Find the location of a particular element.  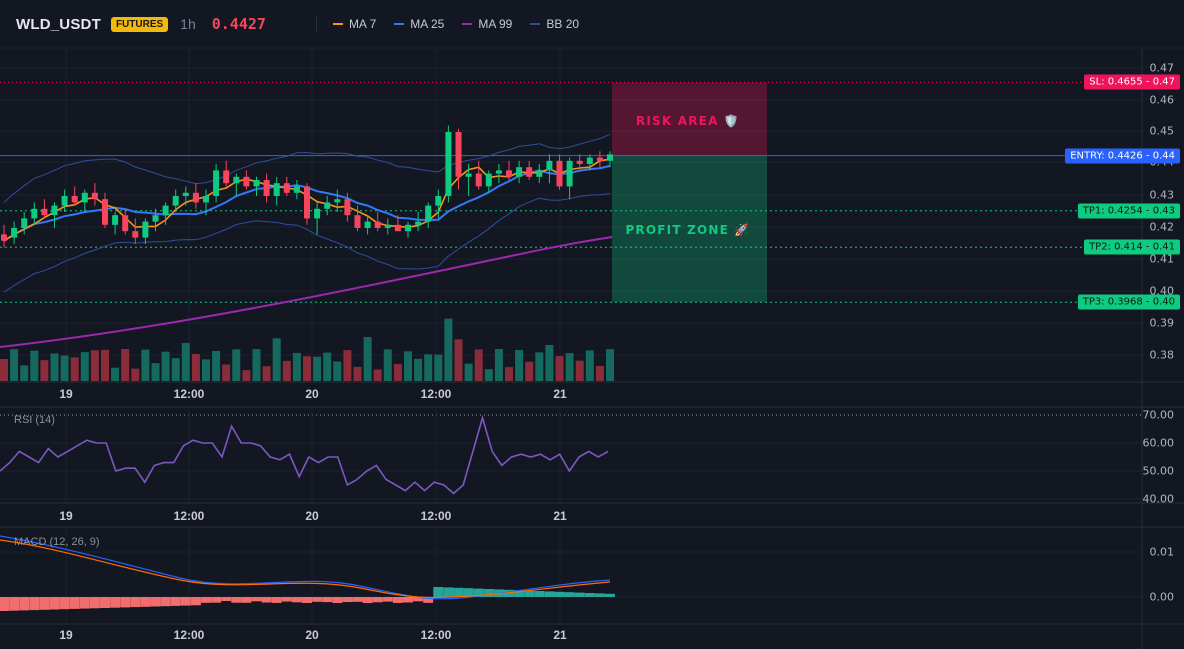

price-axis-label: 0.42 is located at coordinates (1162, 227).